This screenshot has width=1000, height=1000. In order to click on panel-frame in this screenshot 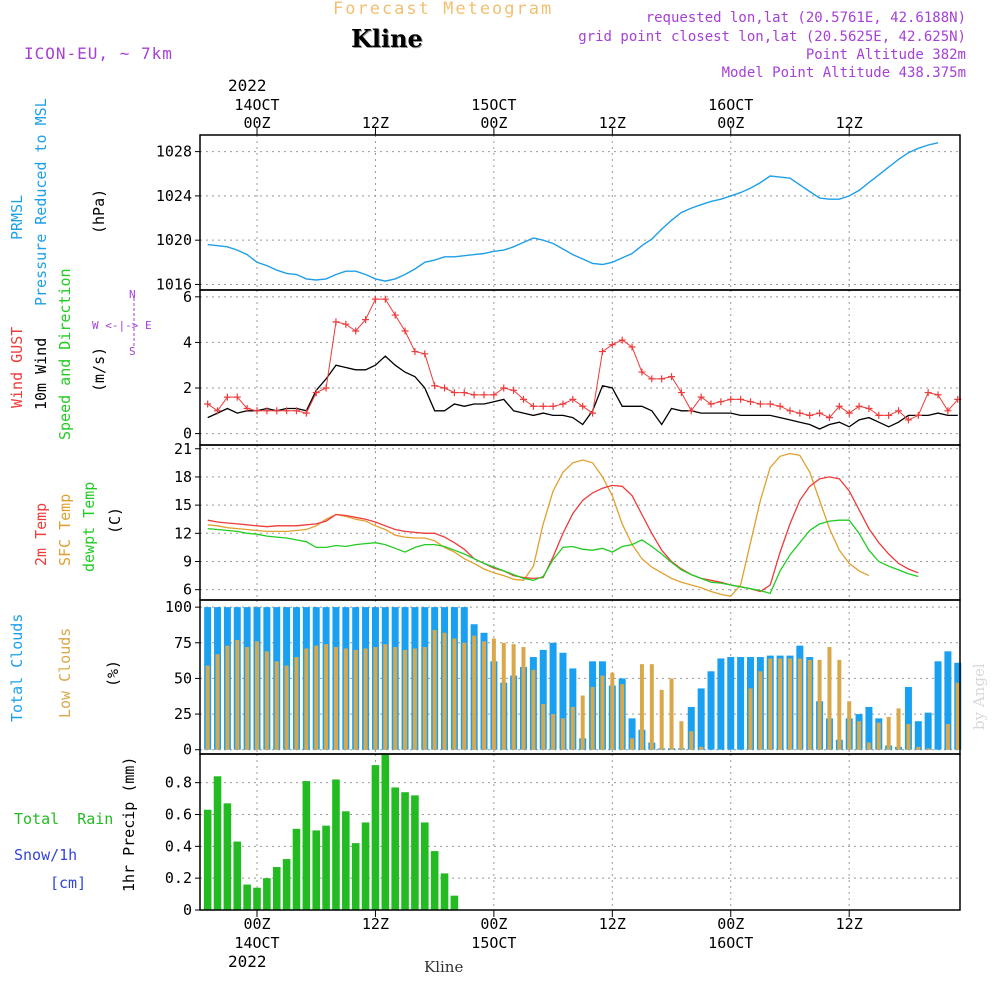, I will do `click(580, 522)`.